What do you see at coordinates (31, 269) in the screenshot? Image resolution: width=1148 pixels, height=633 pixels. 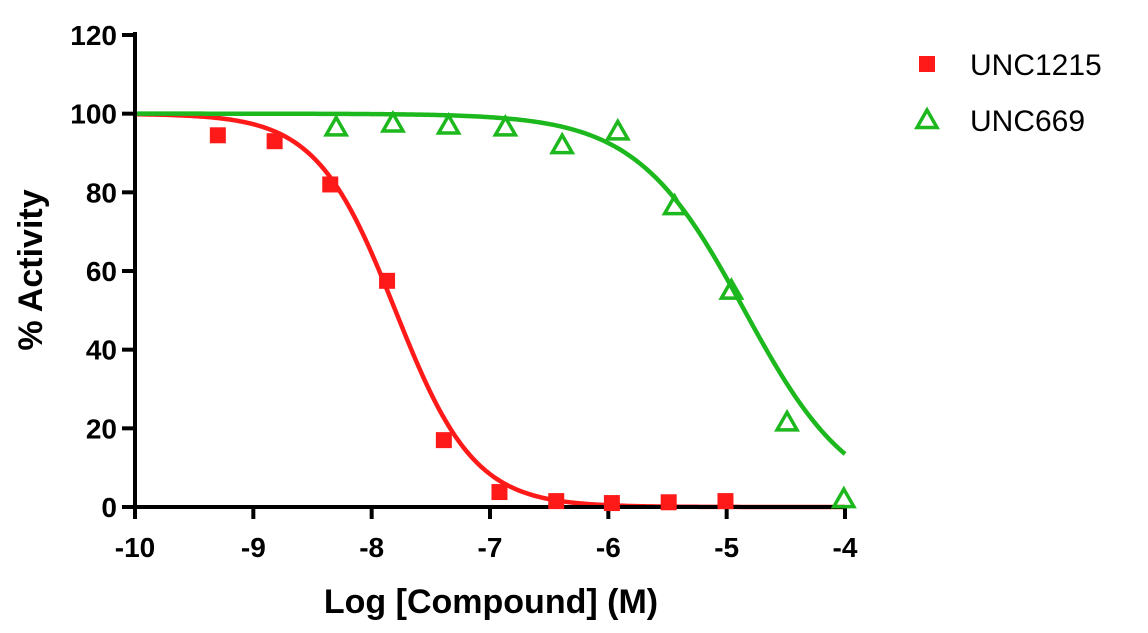 I see `y-axis-title: % Activity` at bounding box center [31, 269].